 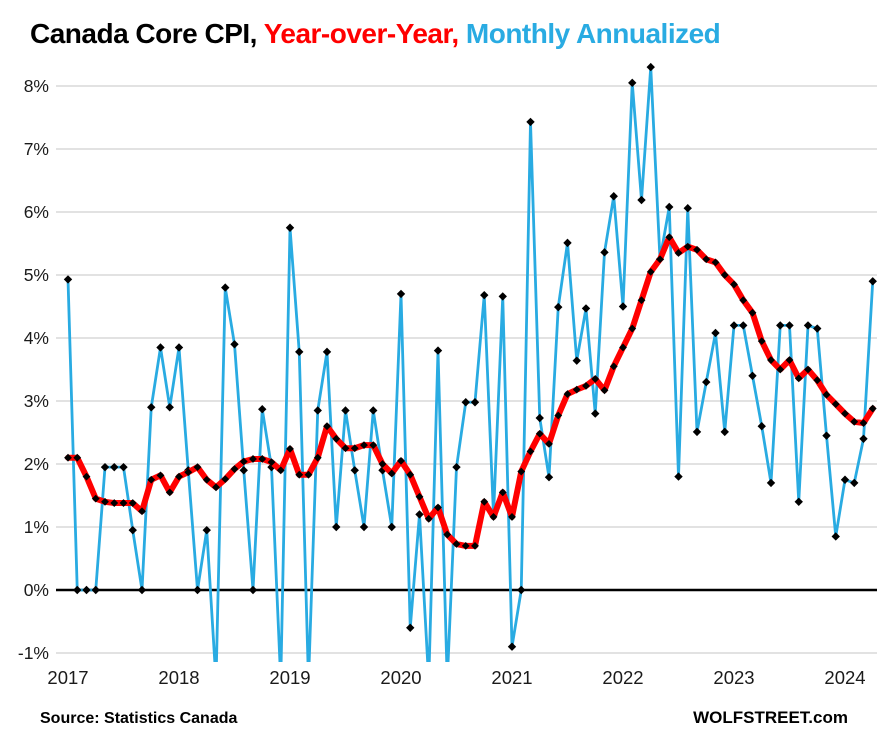 What do you see at coordinates (36, 212) in the screenshot?
I see `y-tick-label: 6%` at bounding box center [36, 212].